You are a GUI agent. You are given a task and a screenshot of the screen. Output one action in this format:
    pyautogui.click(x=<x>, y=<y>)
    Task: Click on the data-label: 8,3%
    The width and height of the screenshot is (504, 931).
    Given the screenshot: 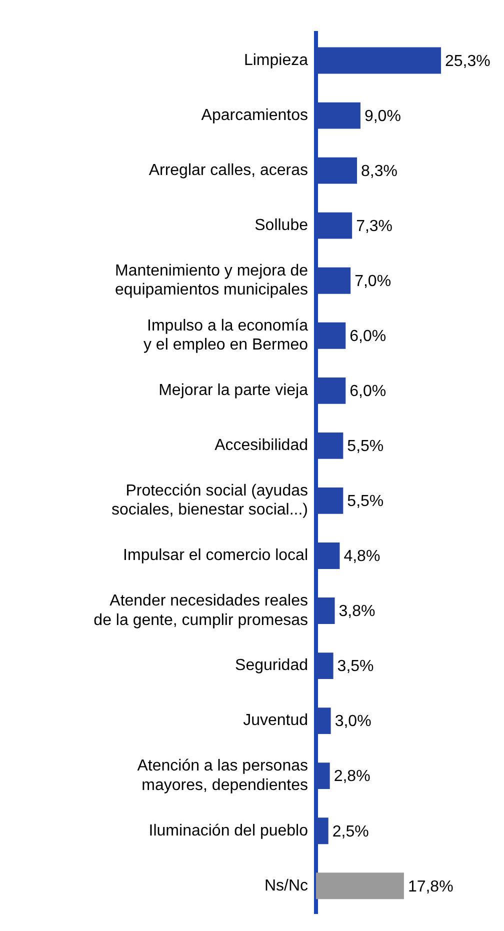 What is the action you would take?
    pyautogui.click(x=379, y=171)
    